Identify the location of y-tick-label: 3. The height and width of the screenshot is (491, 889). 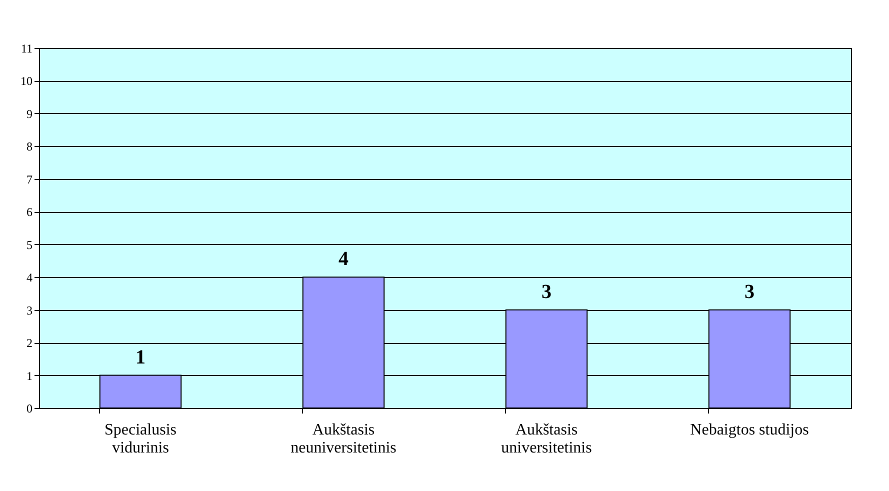
(29, 310).